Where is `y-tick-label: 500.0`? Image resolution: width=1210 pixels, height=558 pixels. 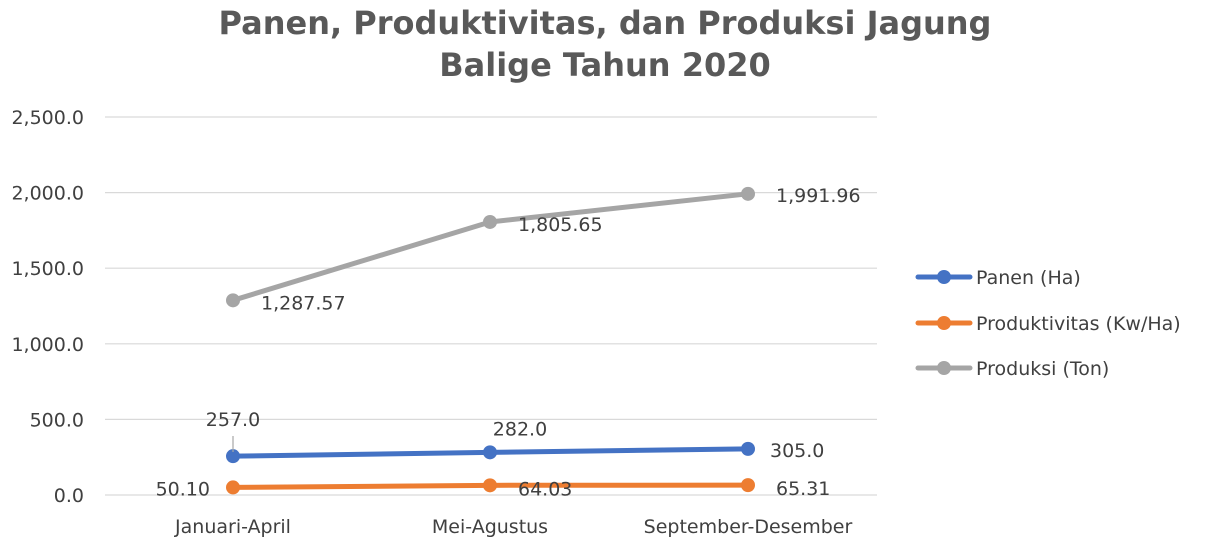 y-tick-label: 500.0 is located at coordinates (57, 420).